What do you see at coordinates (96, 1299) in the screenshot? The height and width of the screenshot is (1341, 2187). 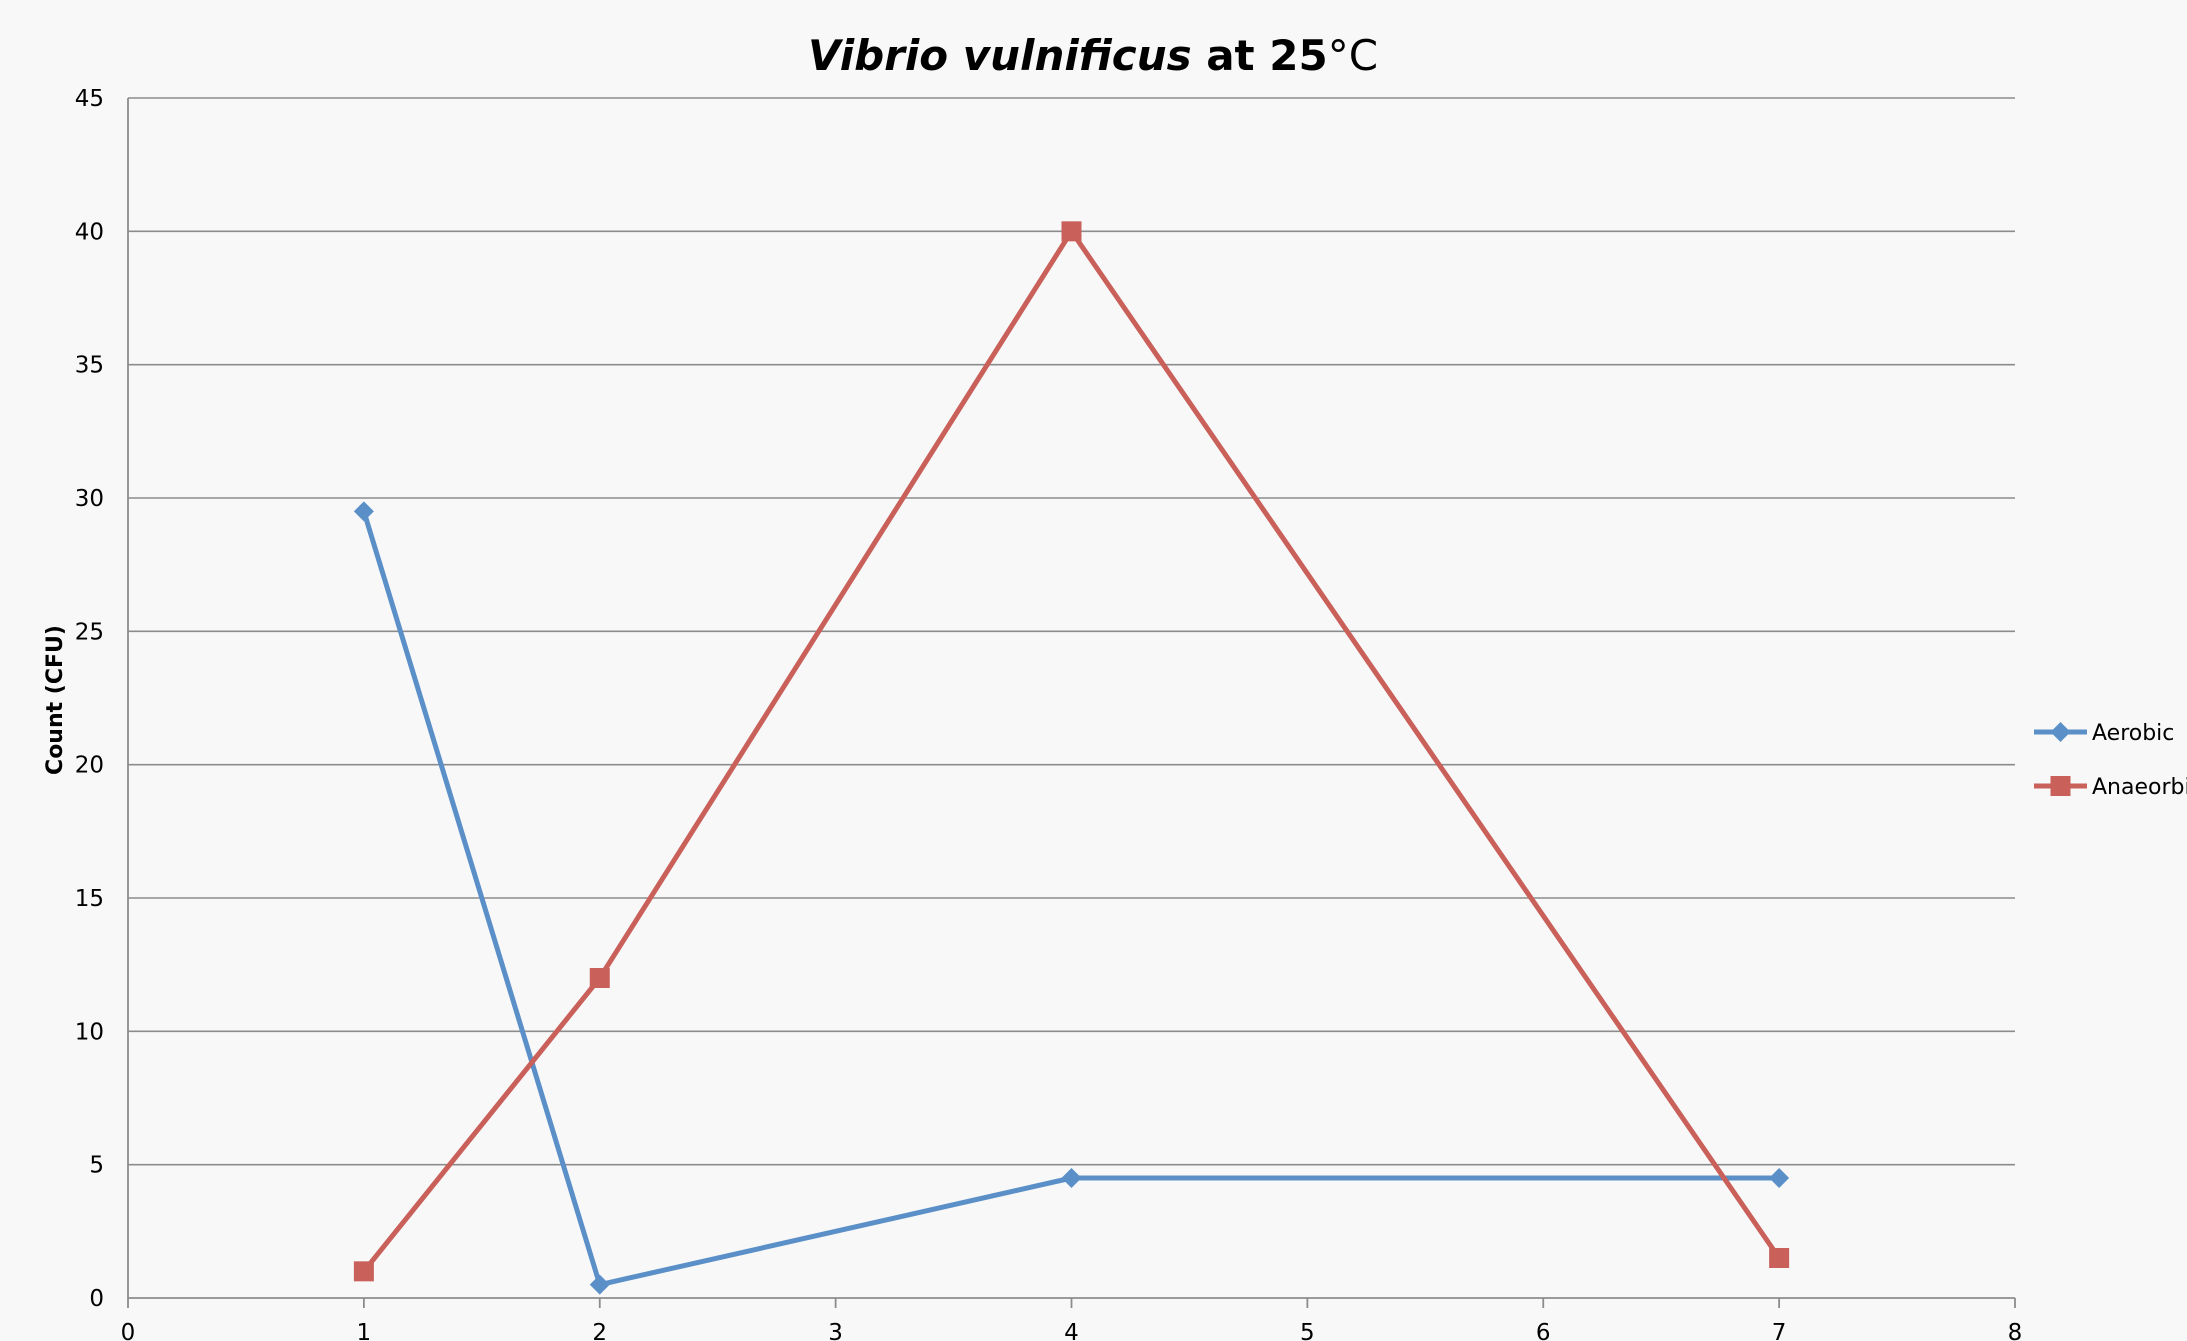 I see `y-tick-label: 0` at bounding box center [96, 1299].